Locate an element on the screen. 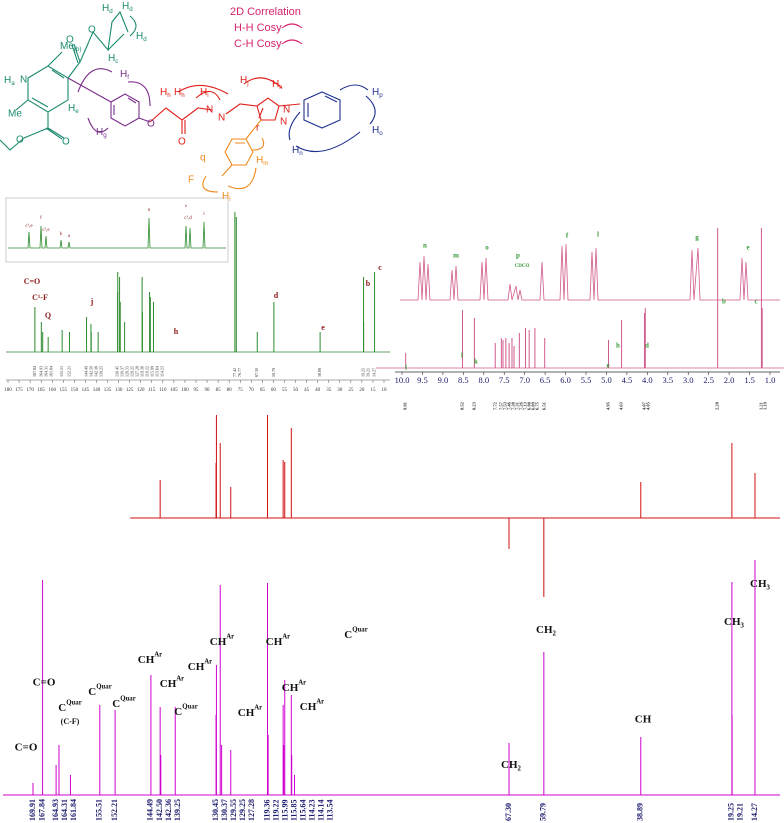 The image size is (784, 823). tick-label: 80 is located at coordinates (230, 390).